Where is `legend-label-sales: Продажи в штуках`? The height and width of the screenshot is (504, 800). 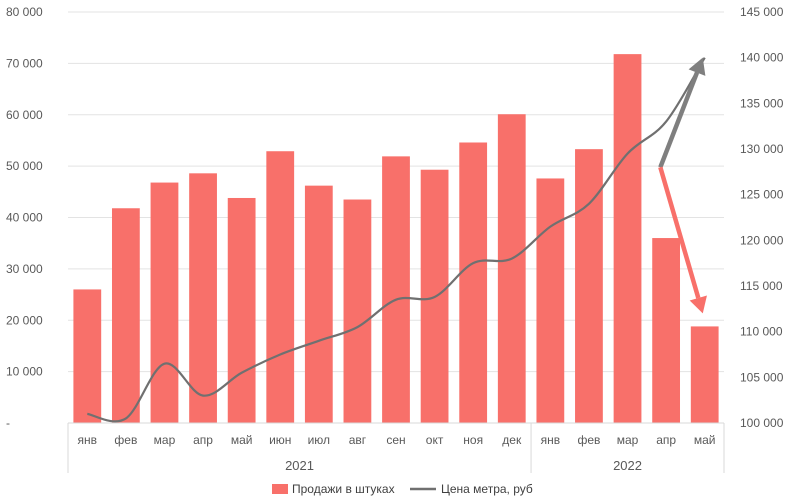 legend-label-sales: Продажи в штуках is located at coordinates (343, 489).